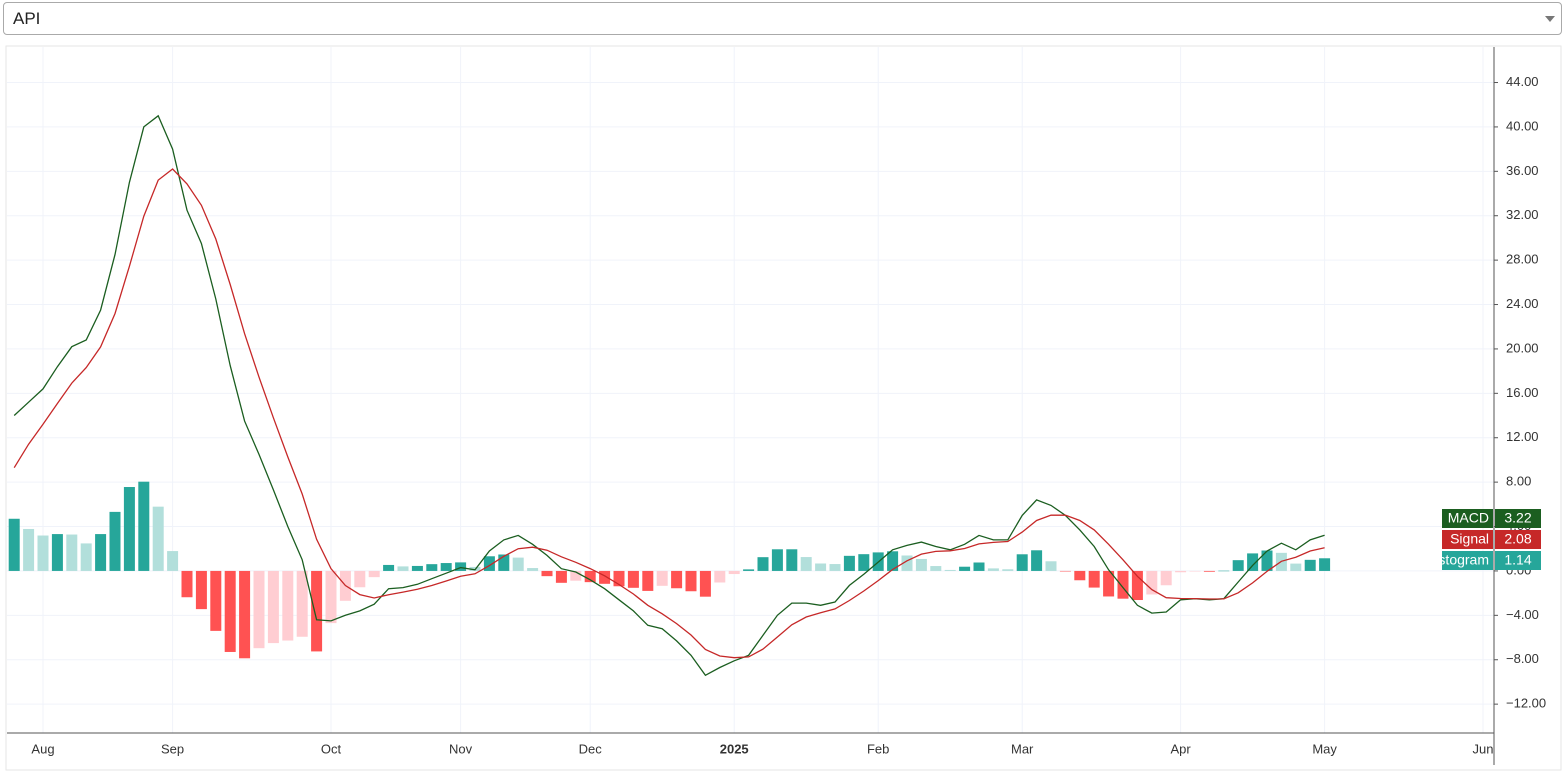 The height and width of the screenshot is (773, 1567). What do you see at coordinates (1522, 658) in the screenshot?
I see `y-tick-label: −8.00` at bounding box center [1522, 658].